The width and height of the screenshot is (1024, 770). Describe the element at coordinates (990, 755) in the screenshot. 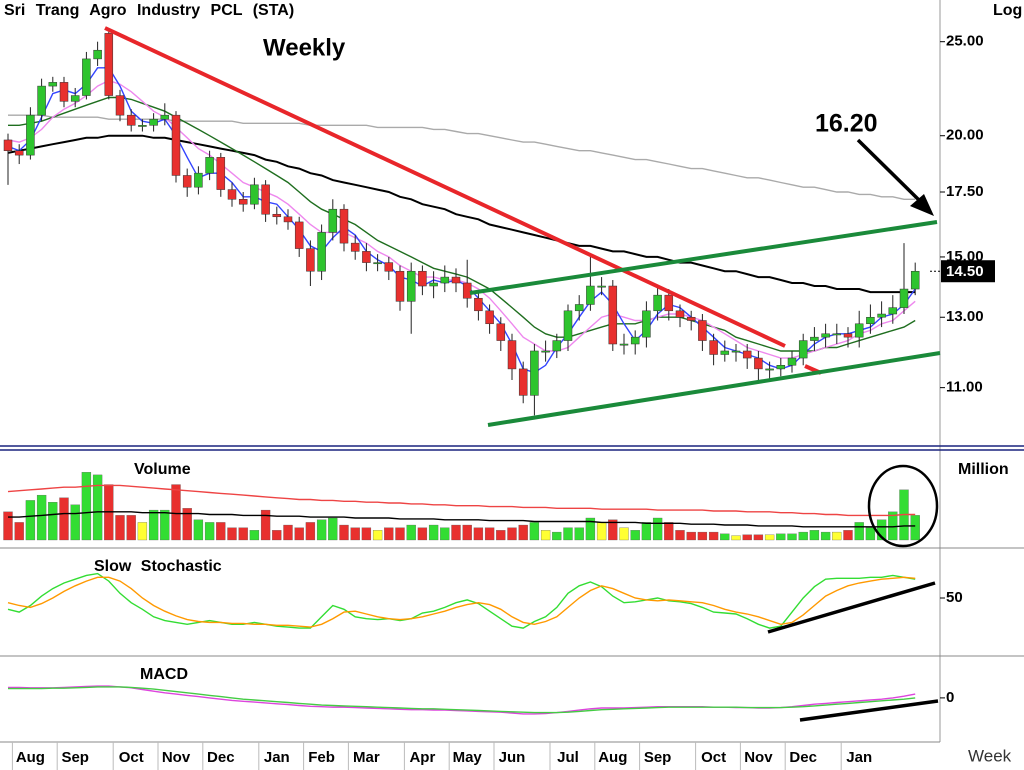

I see `x-axis-label: Week` at that location.